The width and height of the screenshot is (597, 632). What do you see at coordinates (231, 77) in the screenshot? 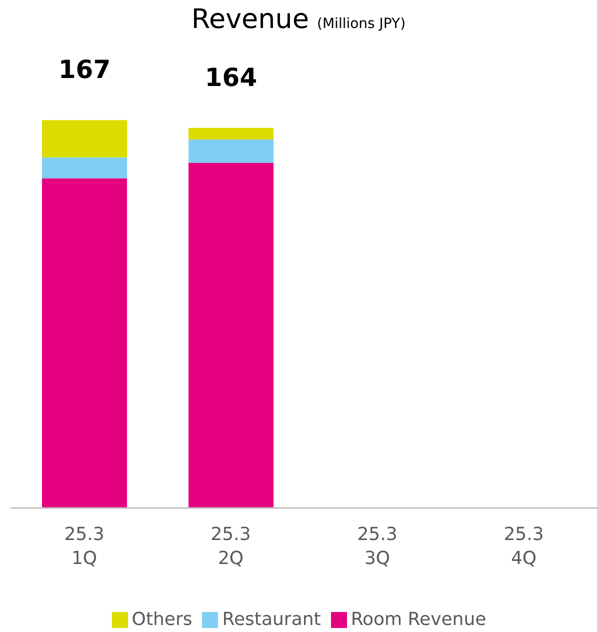
I see `text: 164` at bounding box center [231, 77].